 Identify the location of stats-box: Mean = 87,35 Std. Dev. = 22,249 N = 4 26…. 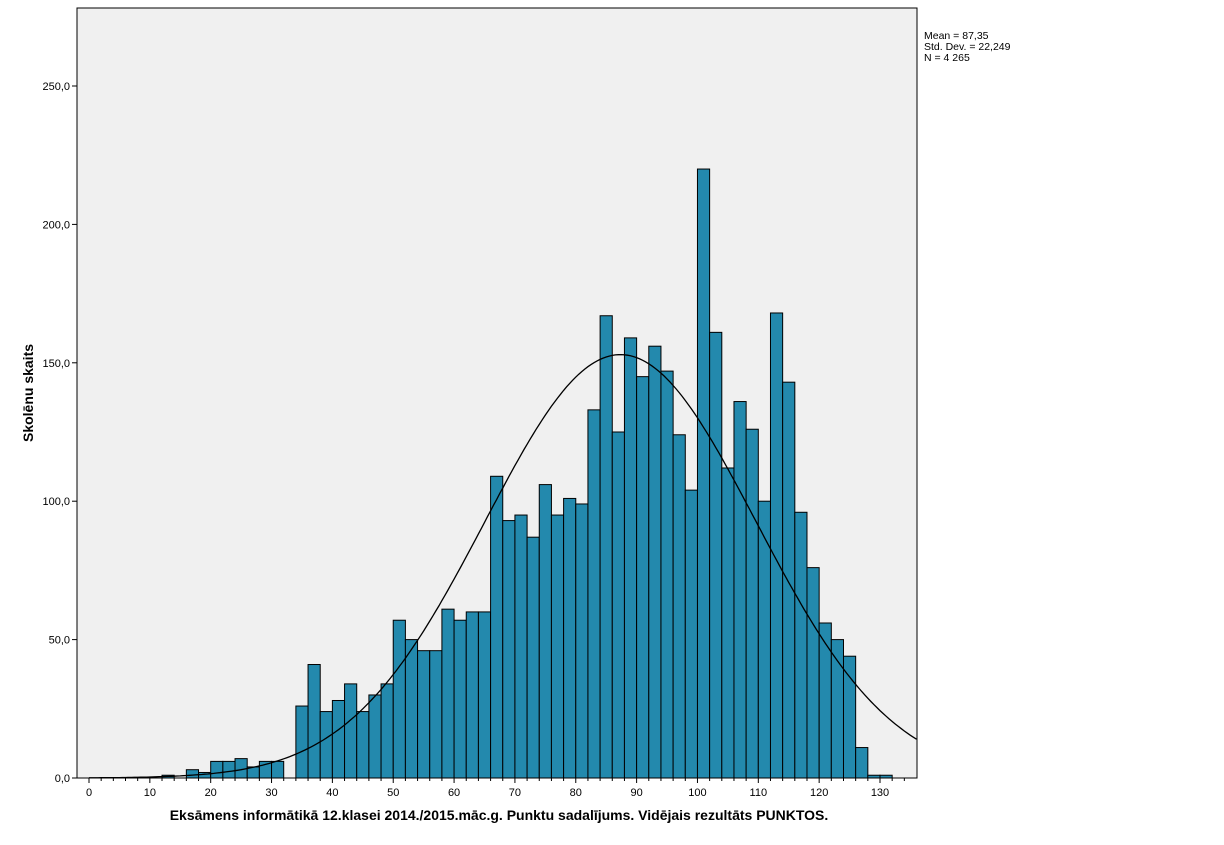
(967, 47).